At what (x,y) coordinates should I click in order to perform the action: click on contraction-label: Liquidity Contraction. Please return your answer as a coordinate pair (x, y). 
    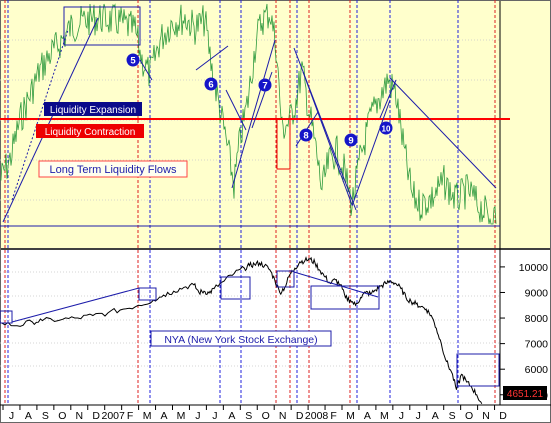
    Looking at the image, I should click on (90, 132).